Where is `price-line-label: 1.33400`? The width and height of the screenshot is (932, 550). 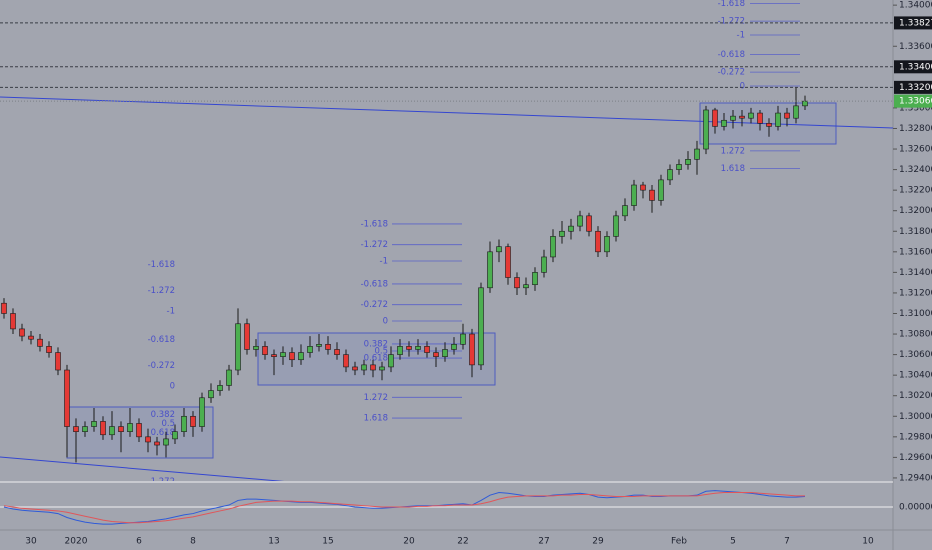 price-line-label: 1.33400 is located at coordinates (915, 67).